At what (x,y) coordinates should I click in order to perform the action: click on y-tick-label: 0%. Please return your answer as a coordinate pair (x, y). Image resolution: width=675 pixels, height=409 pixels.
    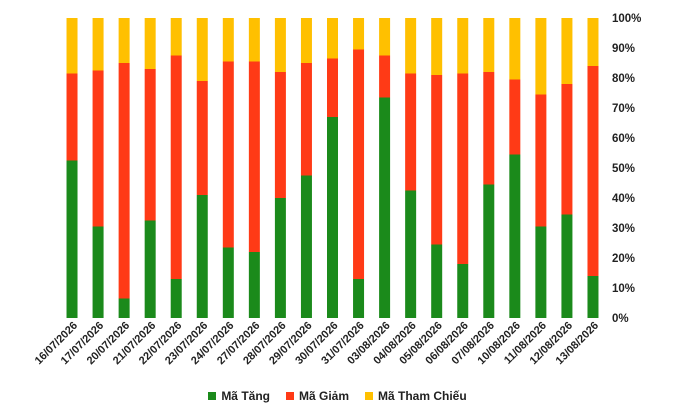
    Looking at the image, I should click on (620, 319).